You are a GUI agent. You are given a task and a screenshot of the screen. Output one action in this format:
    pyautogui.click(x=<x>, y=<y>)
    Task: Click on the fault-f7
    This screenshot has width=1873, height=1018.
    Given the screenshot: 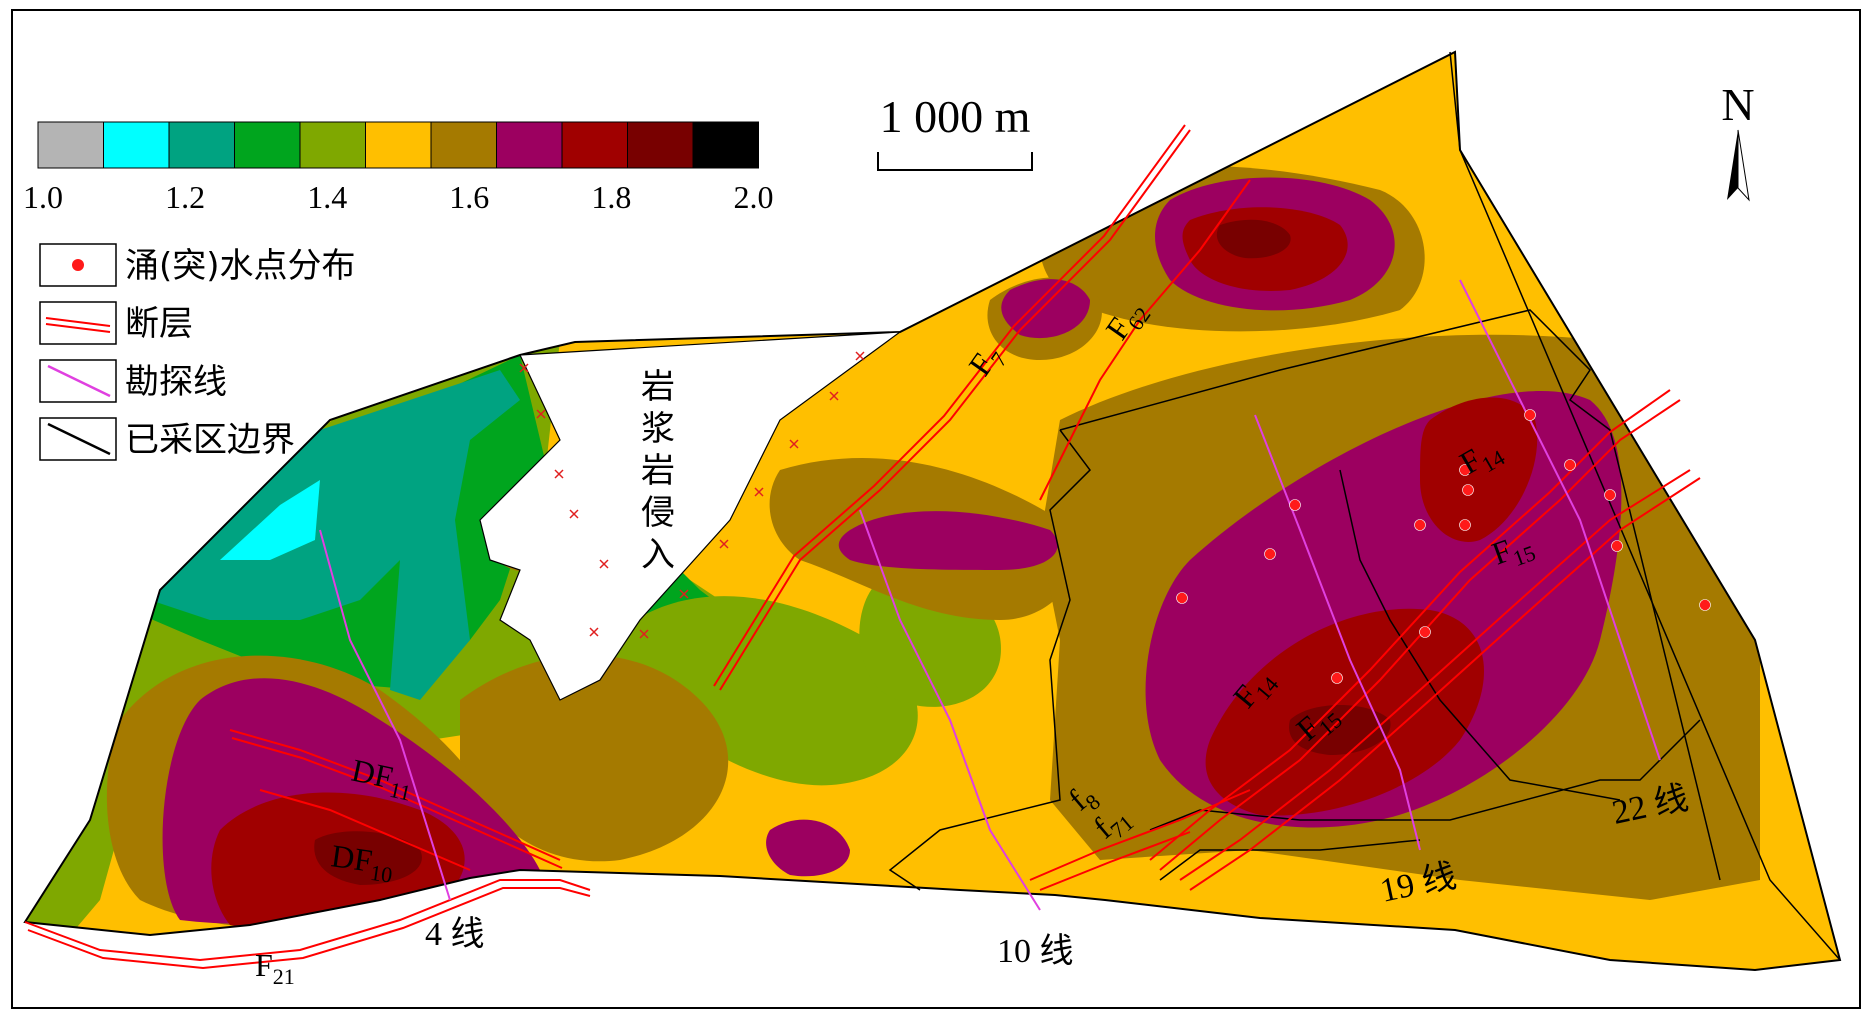 What is the action you would take?
    pyautogui.click(x=955, y=410)
    